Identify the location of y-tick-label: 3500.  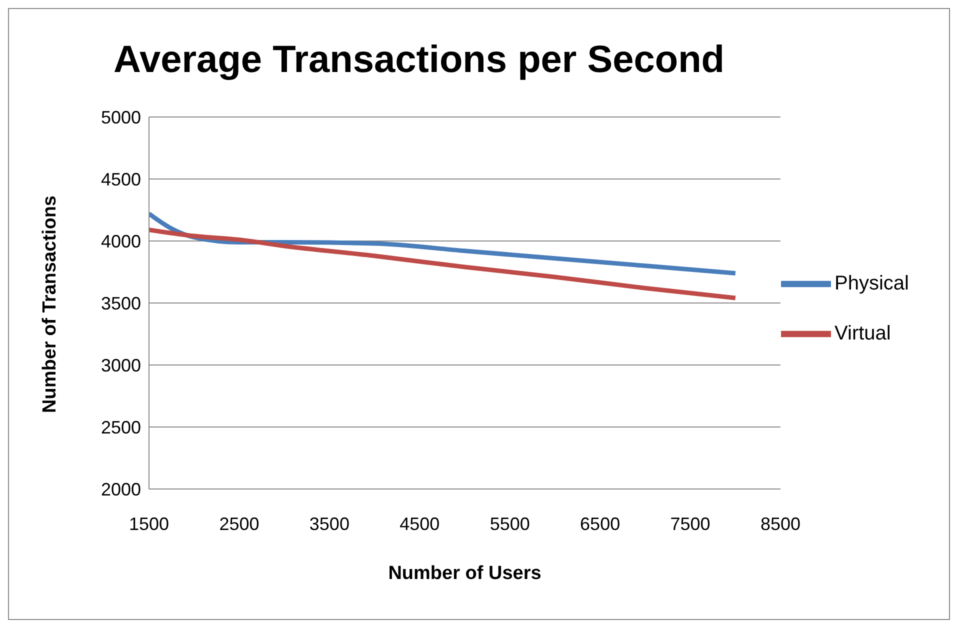
(120, 303).